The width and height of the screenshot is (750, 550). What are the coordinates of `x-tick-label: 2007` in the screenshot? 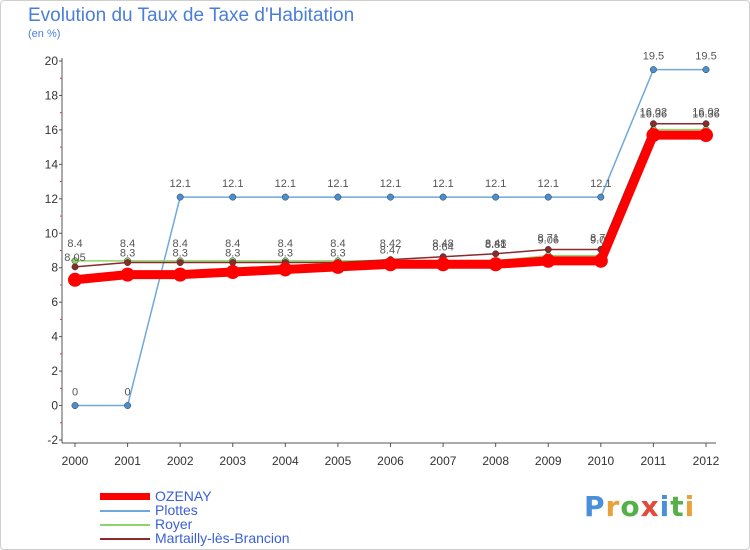 It's located at (443, 461).